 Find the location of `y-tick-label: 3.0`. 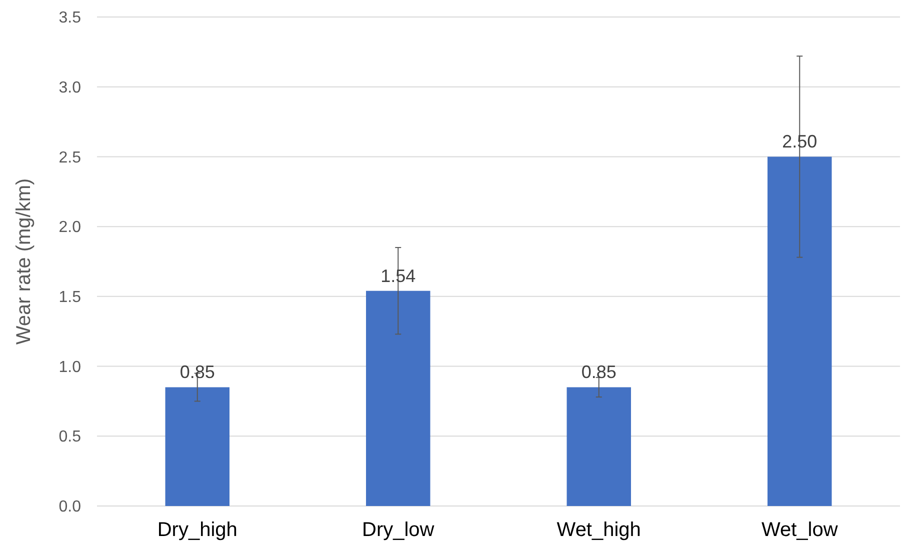

y-tick-label: 3.0 is located at coordinates (70, 87).